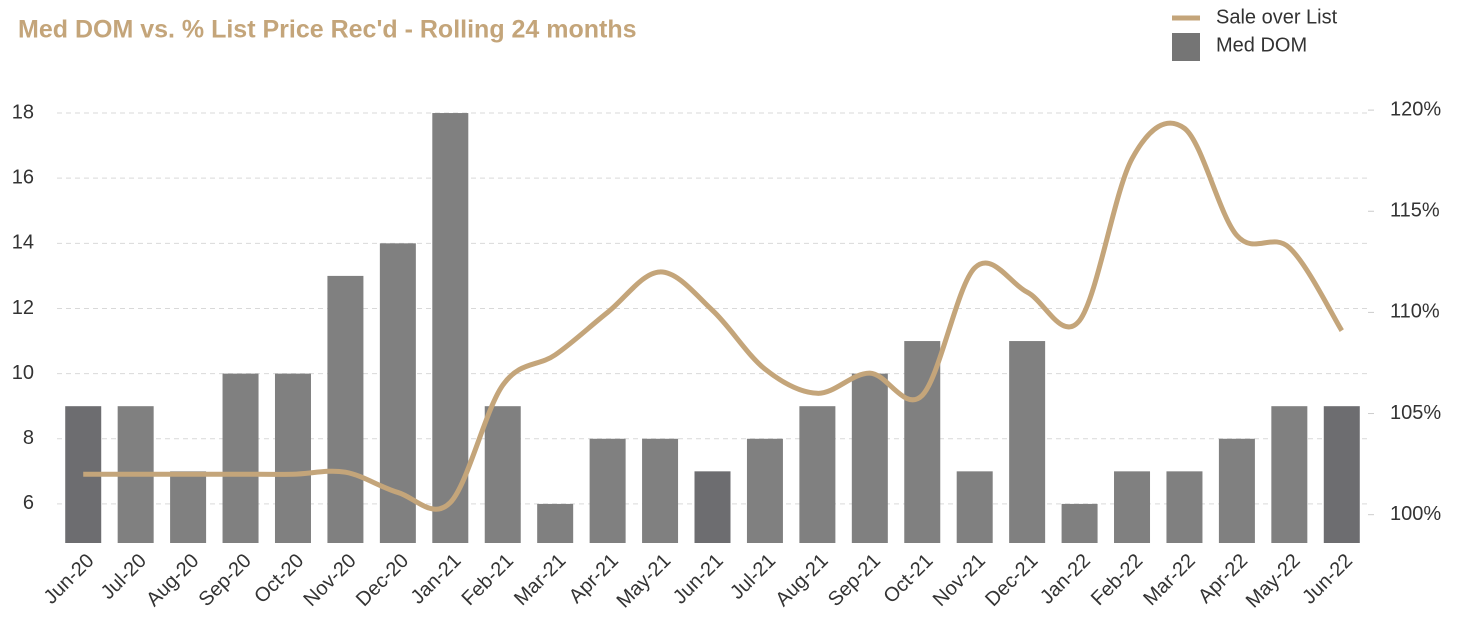 The height and width of the screenshot is (623, 1469). What do you see at coordinates (1169, 580) in the screenshot?
I see `x-tick-label: Mar-22` at bounding box center [1169, 580].